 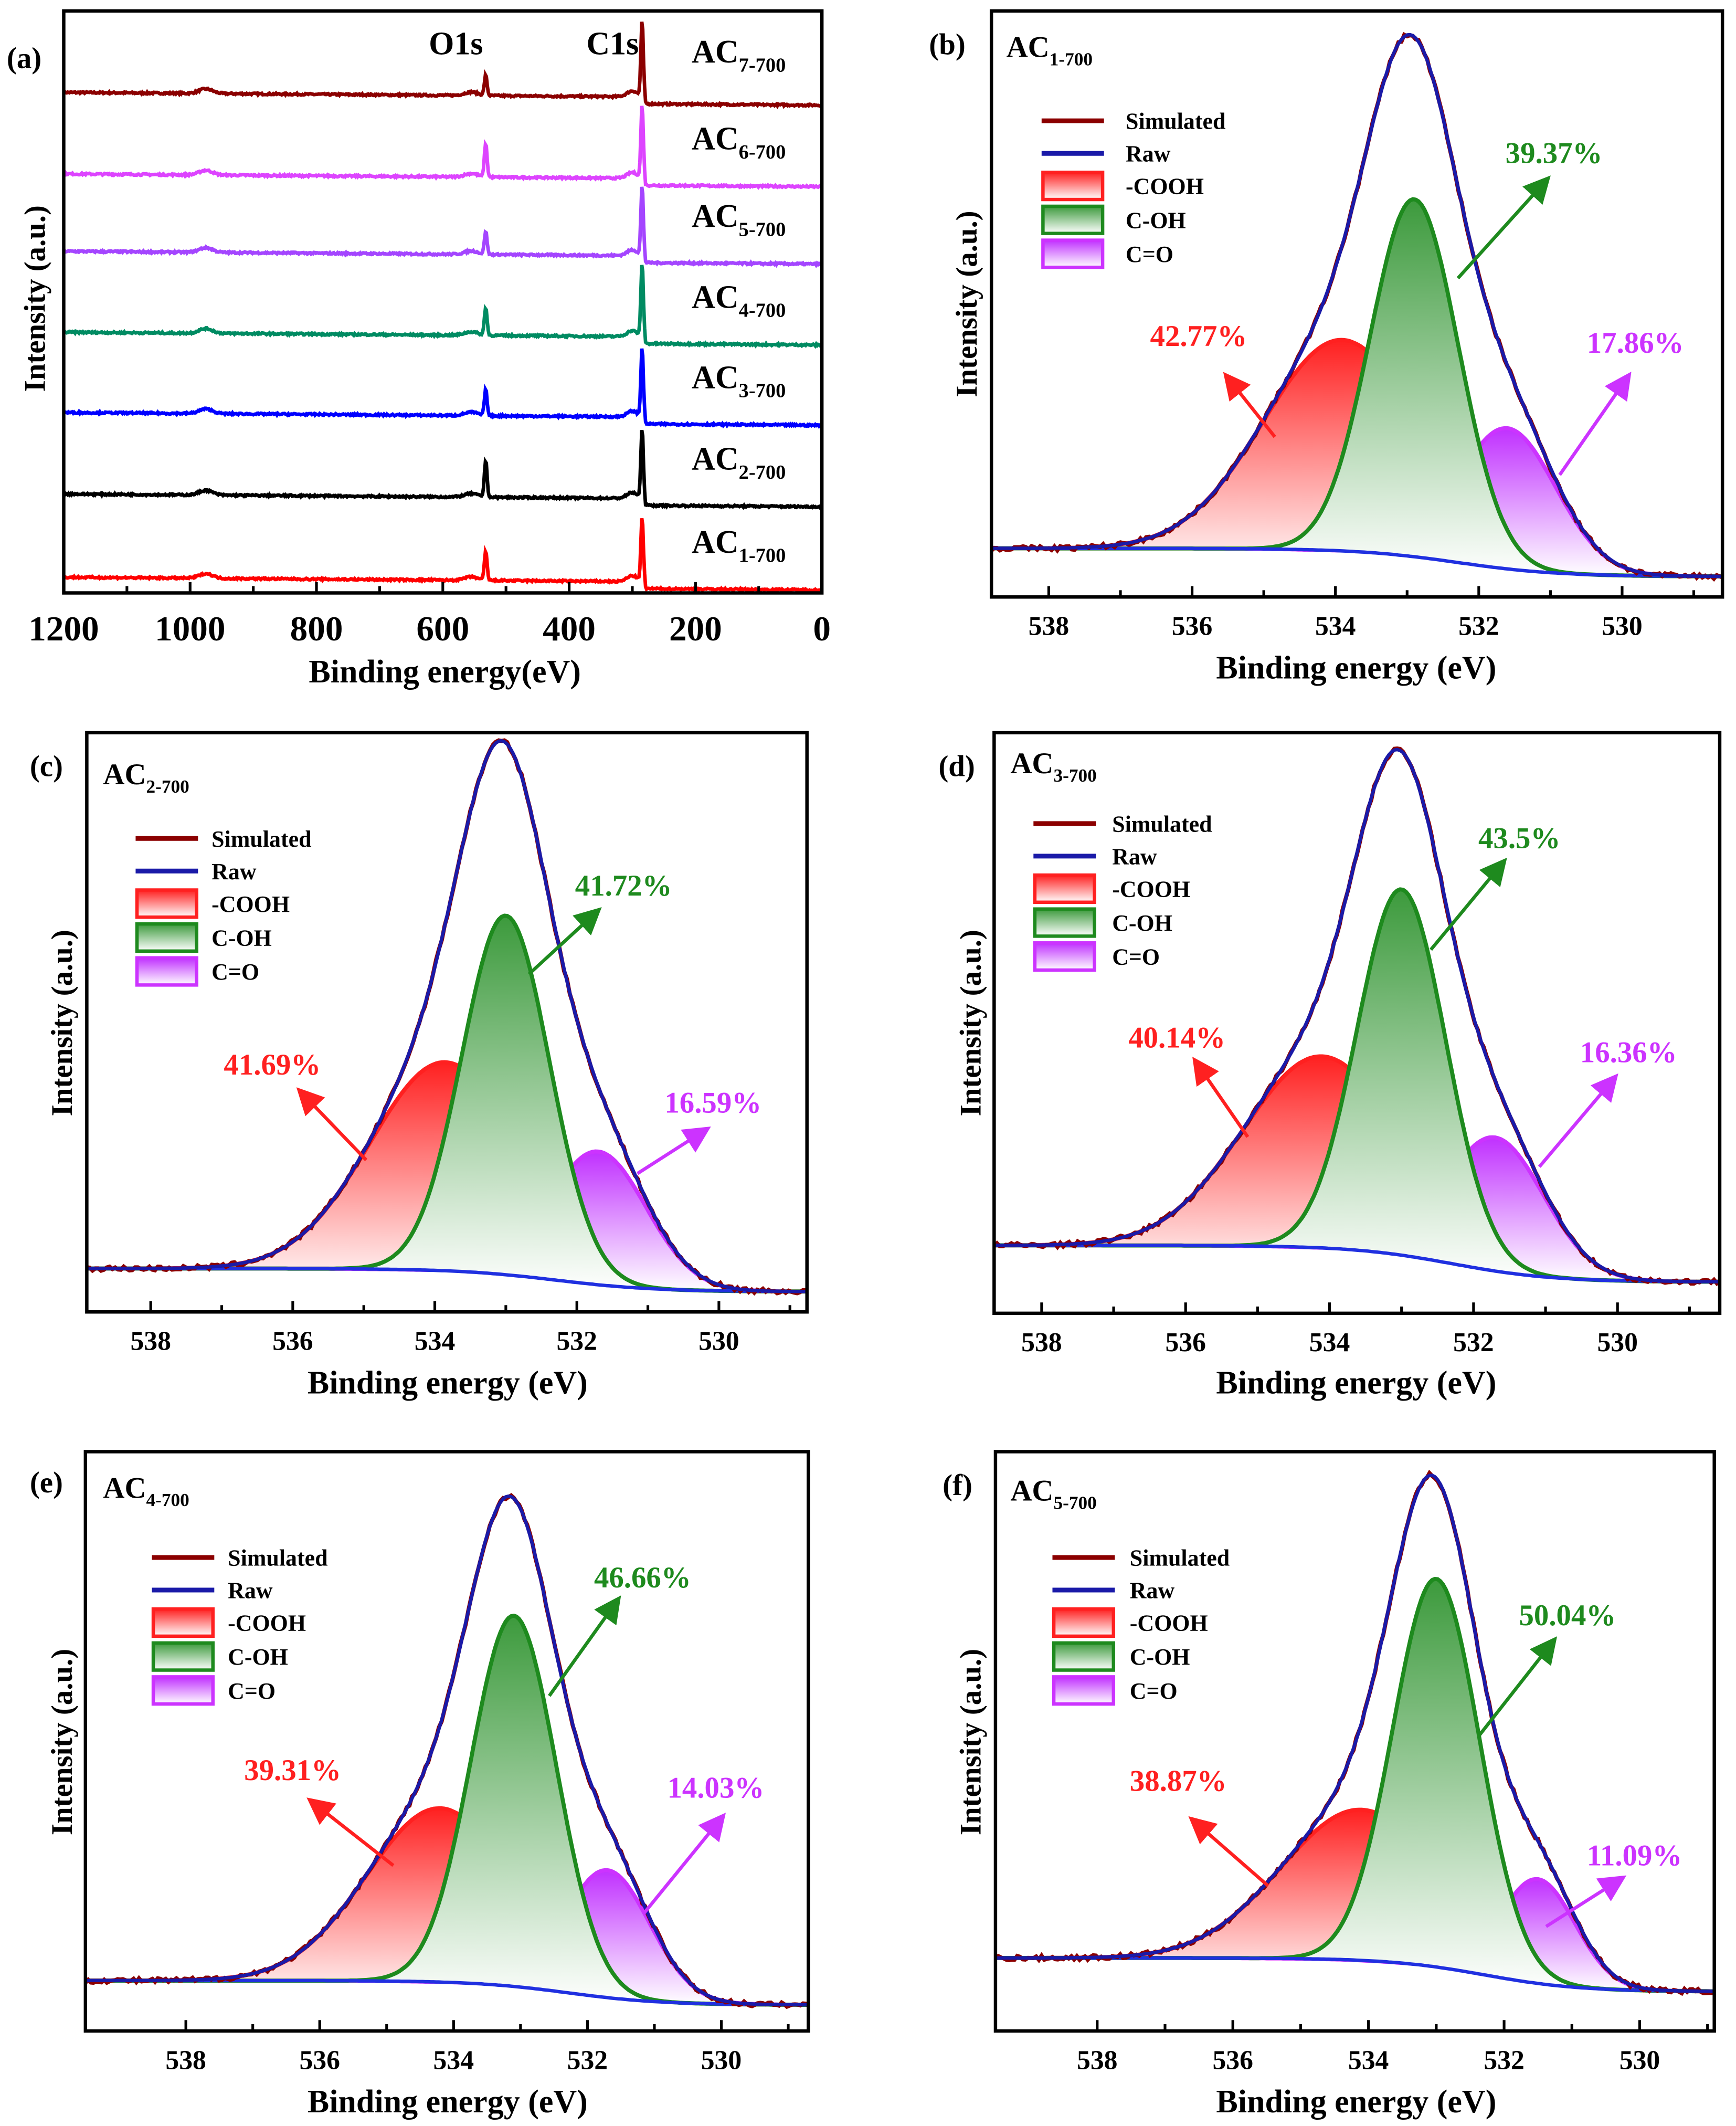 What do you see at coordinates (1357, 1264) in the screenshot?
I see `background-line` at bounding box center [1357, 1264].